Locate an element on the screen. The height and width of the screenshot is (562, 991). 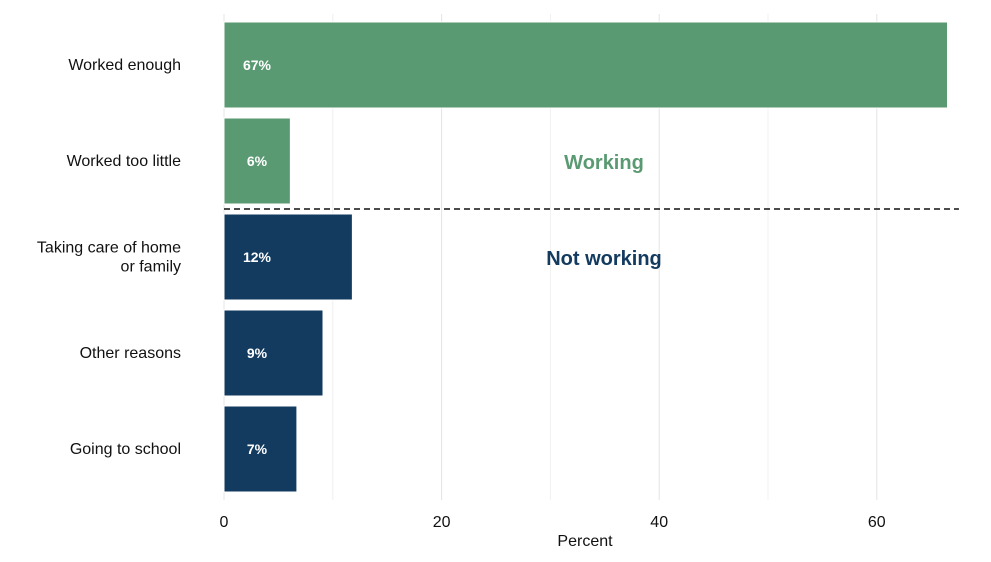
data-label-1: 6% is located at coordinates (257, 161).